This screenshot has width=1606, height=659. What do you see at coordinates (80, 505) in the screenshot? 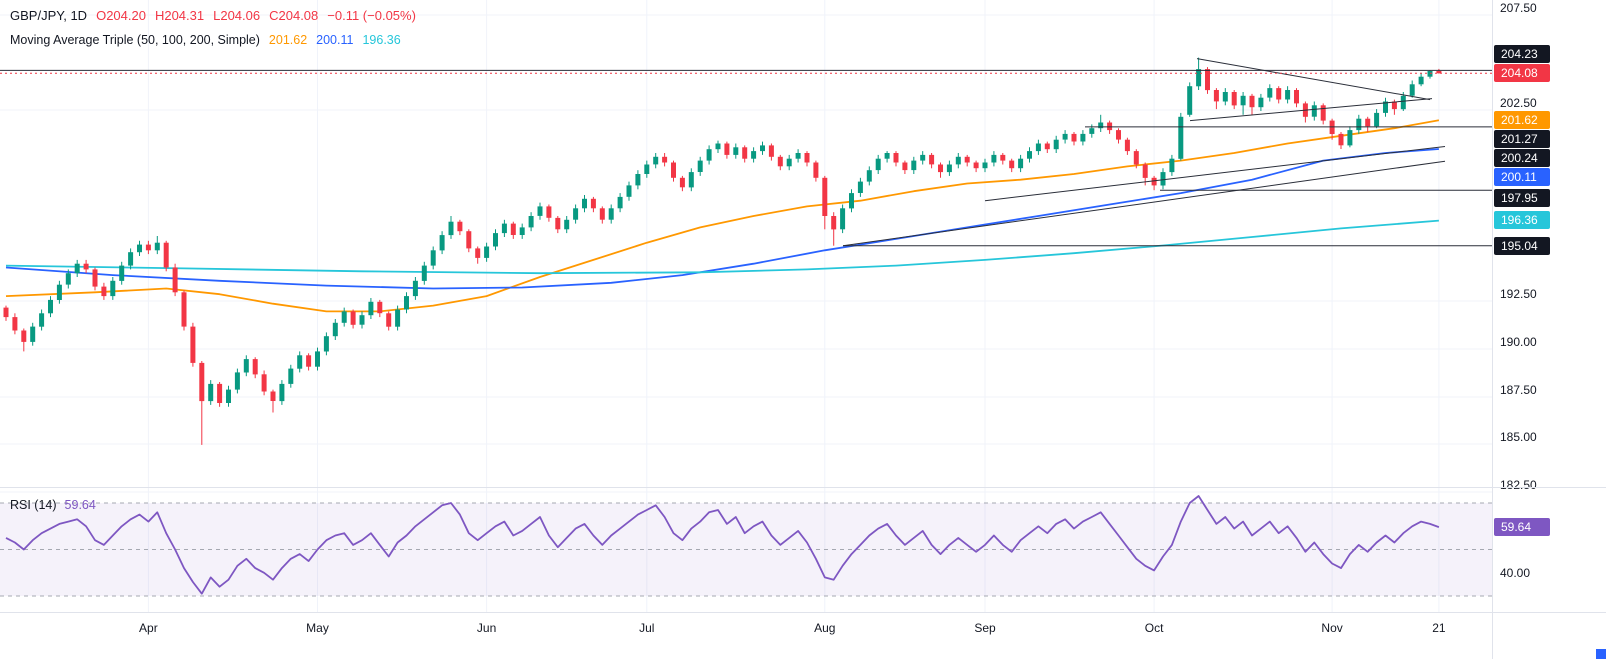
I see `rsi-value: 59.64` at bounding box center [80, 505].